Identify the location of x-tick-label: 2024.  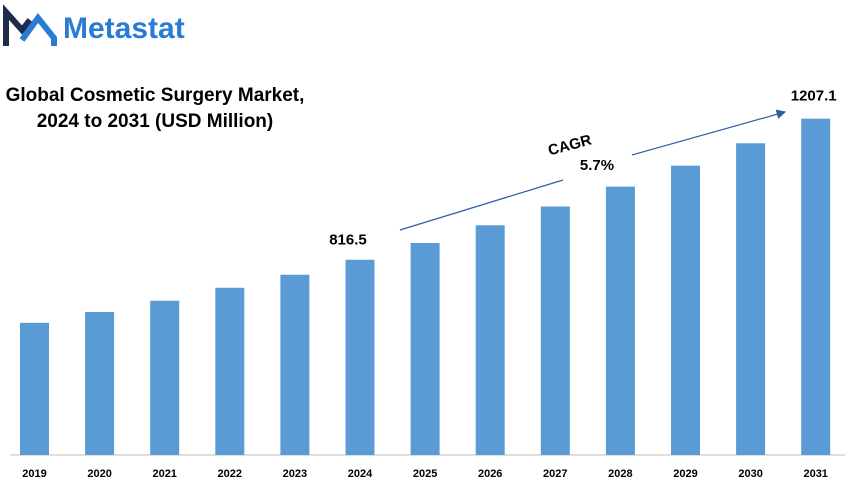
(360, 474).